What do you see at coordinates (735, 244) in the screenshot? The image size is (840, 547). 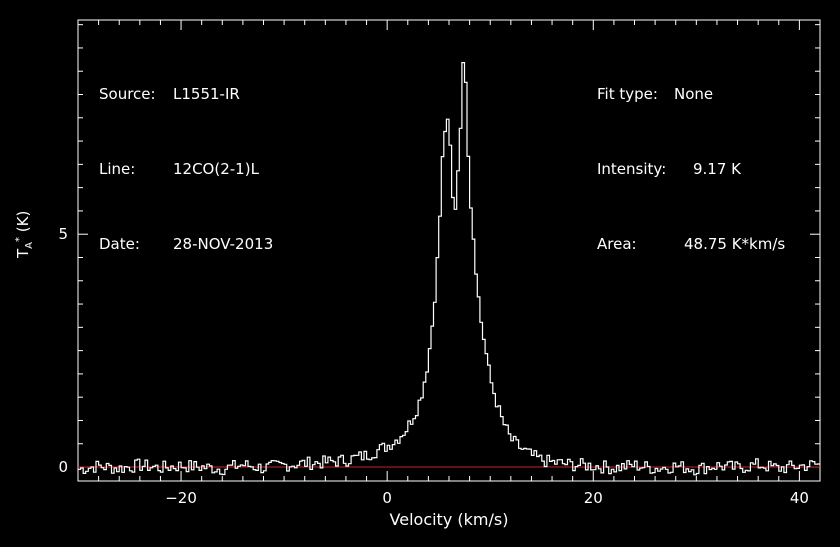 I see `area-value: 48.75 K*km/s` at bounding box center [735, 244].